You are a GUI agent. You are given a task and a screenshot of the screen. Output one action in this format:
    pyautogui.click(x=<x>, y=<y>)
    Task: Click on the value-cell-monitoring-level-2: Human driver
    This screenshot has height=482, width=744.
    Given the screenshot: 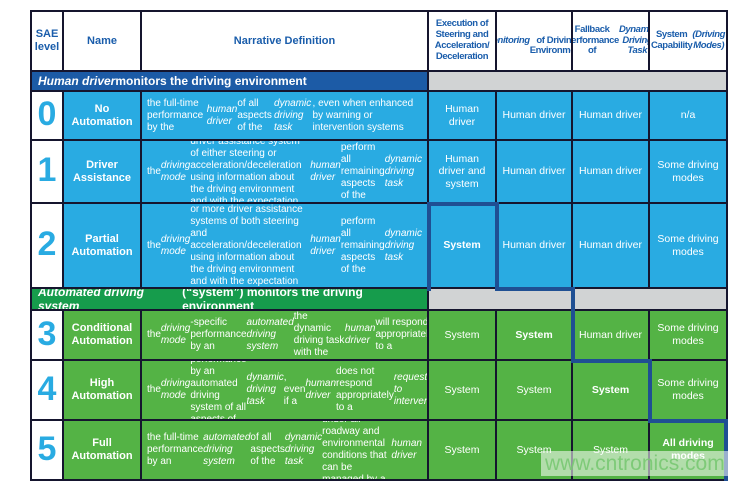 What is the action you would take?
    pyautogui.click(x=535, y=246)
    